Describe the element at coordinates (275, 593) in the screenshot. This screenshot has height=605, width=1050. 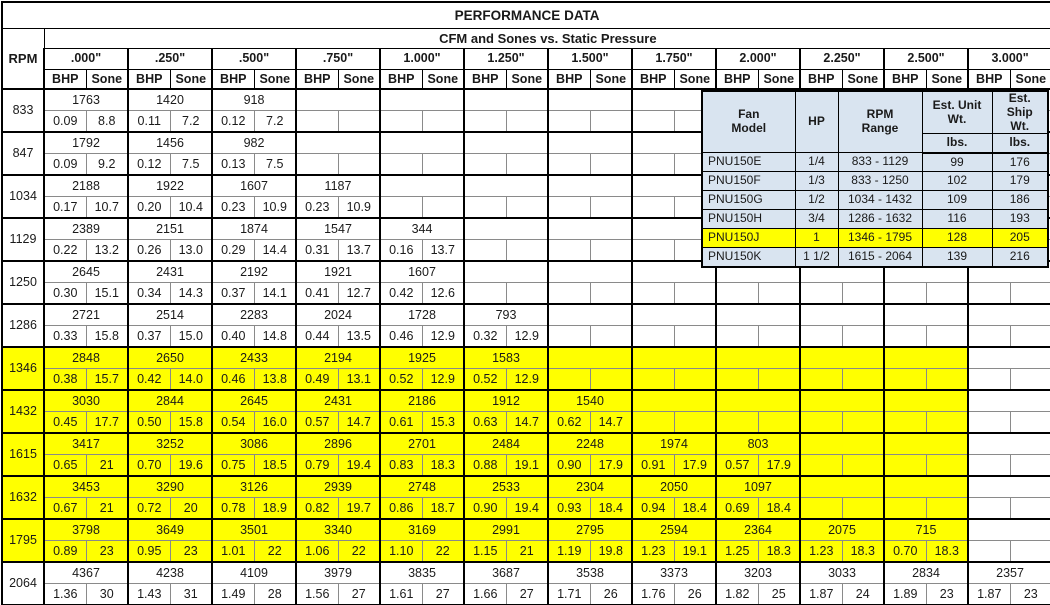
I see `sone-cell: 28` at that location.